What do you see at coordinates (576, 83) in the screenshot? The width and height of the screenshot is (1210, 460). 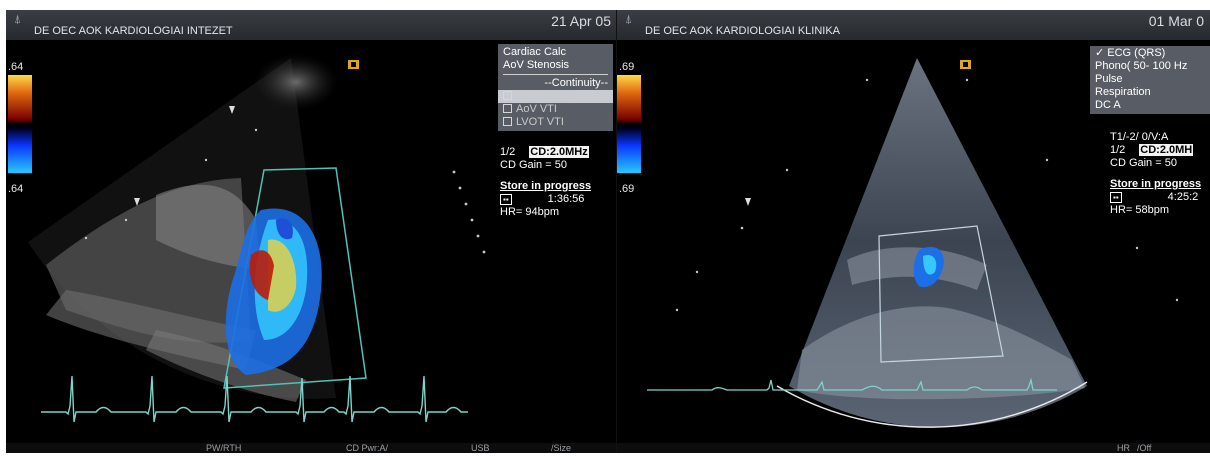 I see `menu-section-continuity: --Continuity--` at bounding box center [576, 83].